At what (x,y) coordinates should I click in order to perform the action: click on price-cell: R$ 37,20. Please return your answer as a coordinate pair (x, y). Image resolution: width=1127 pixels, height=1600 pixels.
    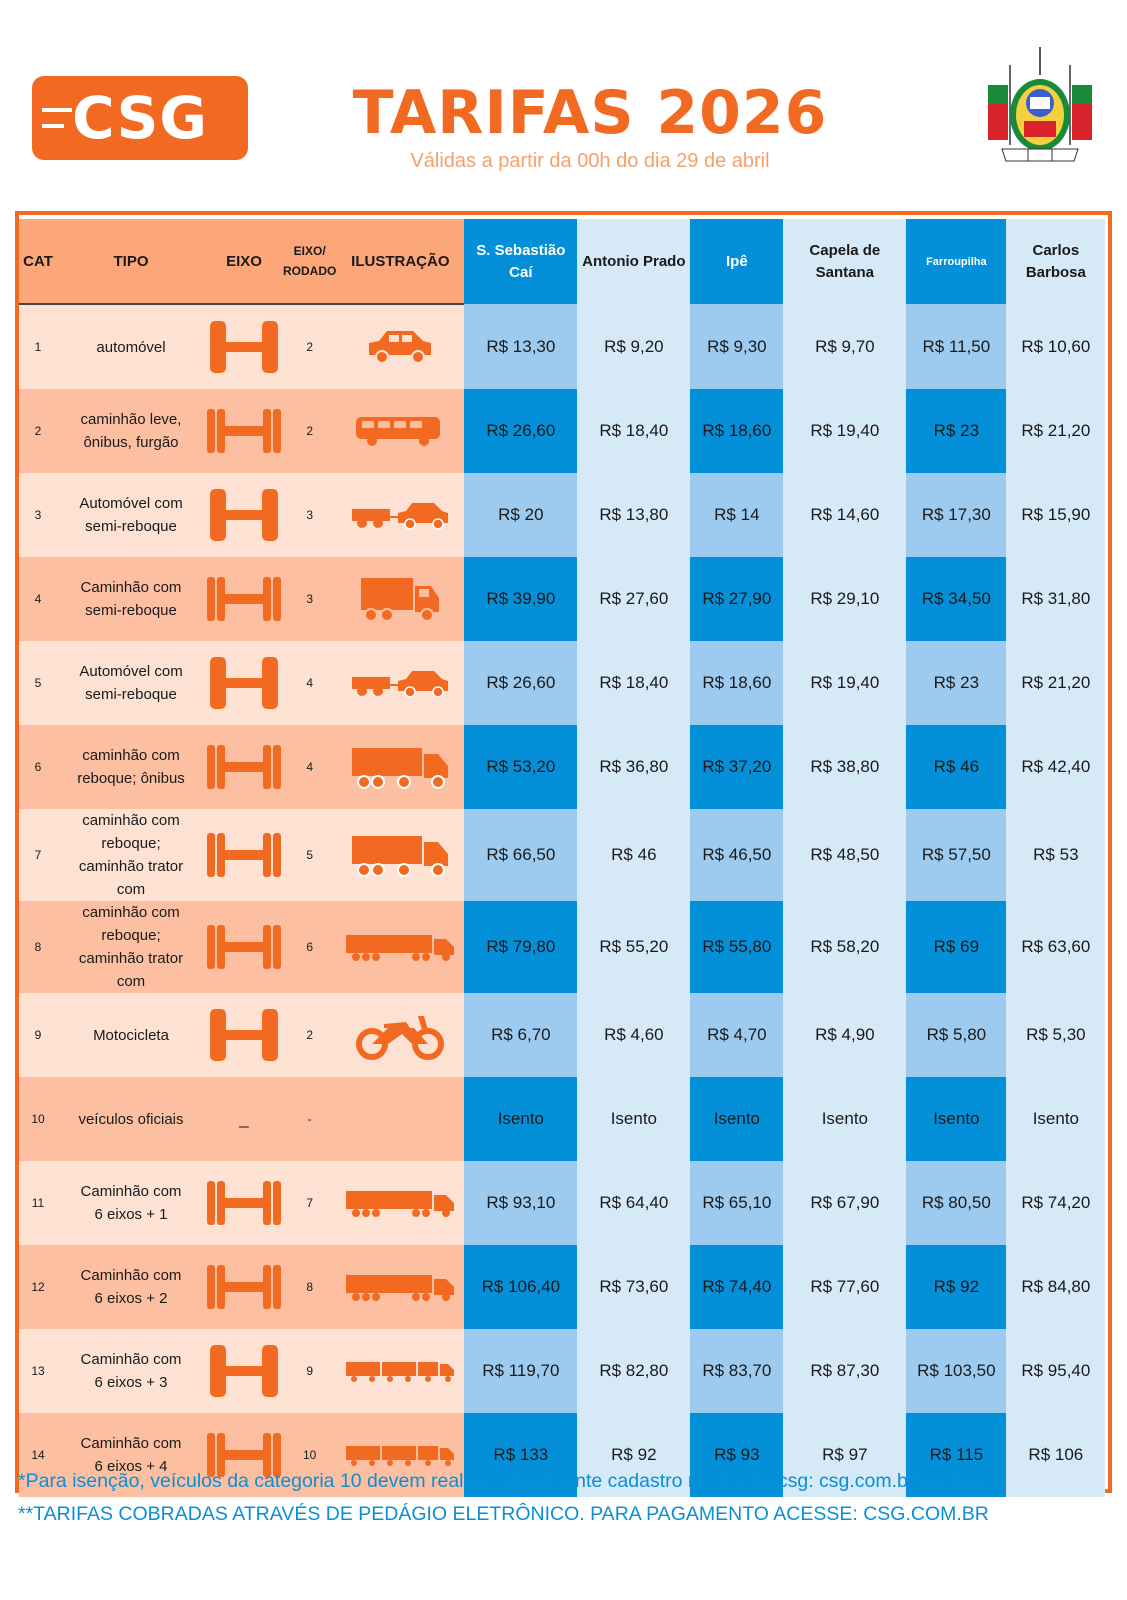
    Looking at the image, I should click on (737, 767).